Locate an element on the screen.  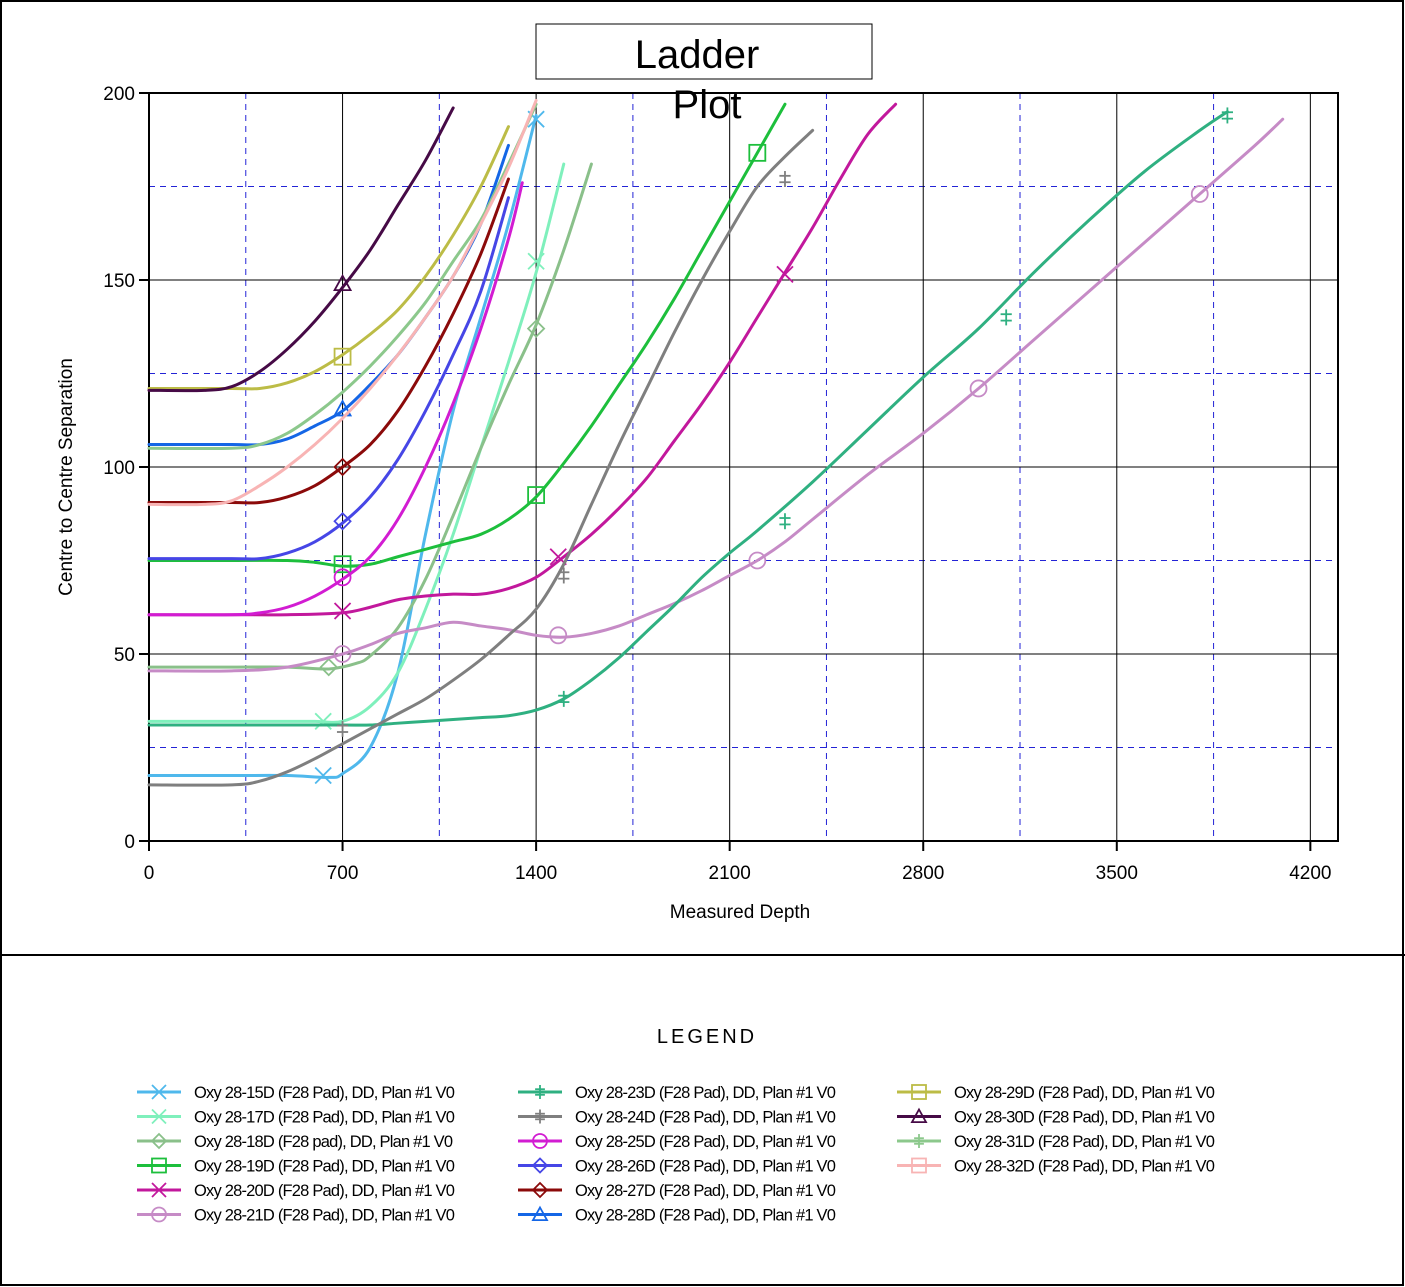
x-tick-label: 2100 is located at coordinates (730, 873).